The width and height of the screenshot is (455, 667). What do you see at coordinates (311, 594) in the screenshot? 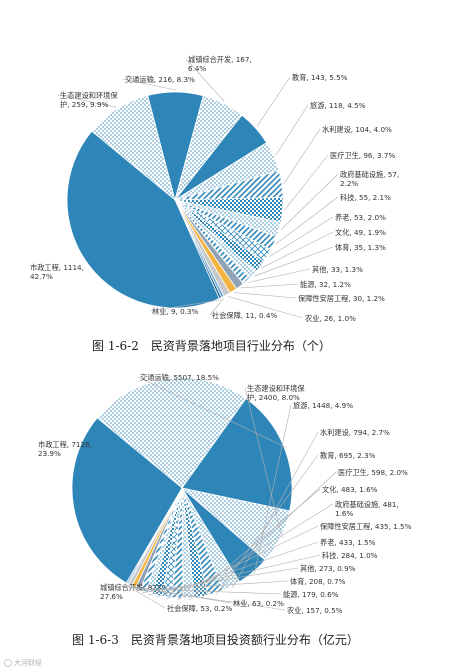
I see `slice-label: 能源, 179, 0.6%` at bounding box center [311, 594].